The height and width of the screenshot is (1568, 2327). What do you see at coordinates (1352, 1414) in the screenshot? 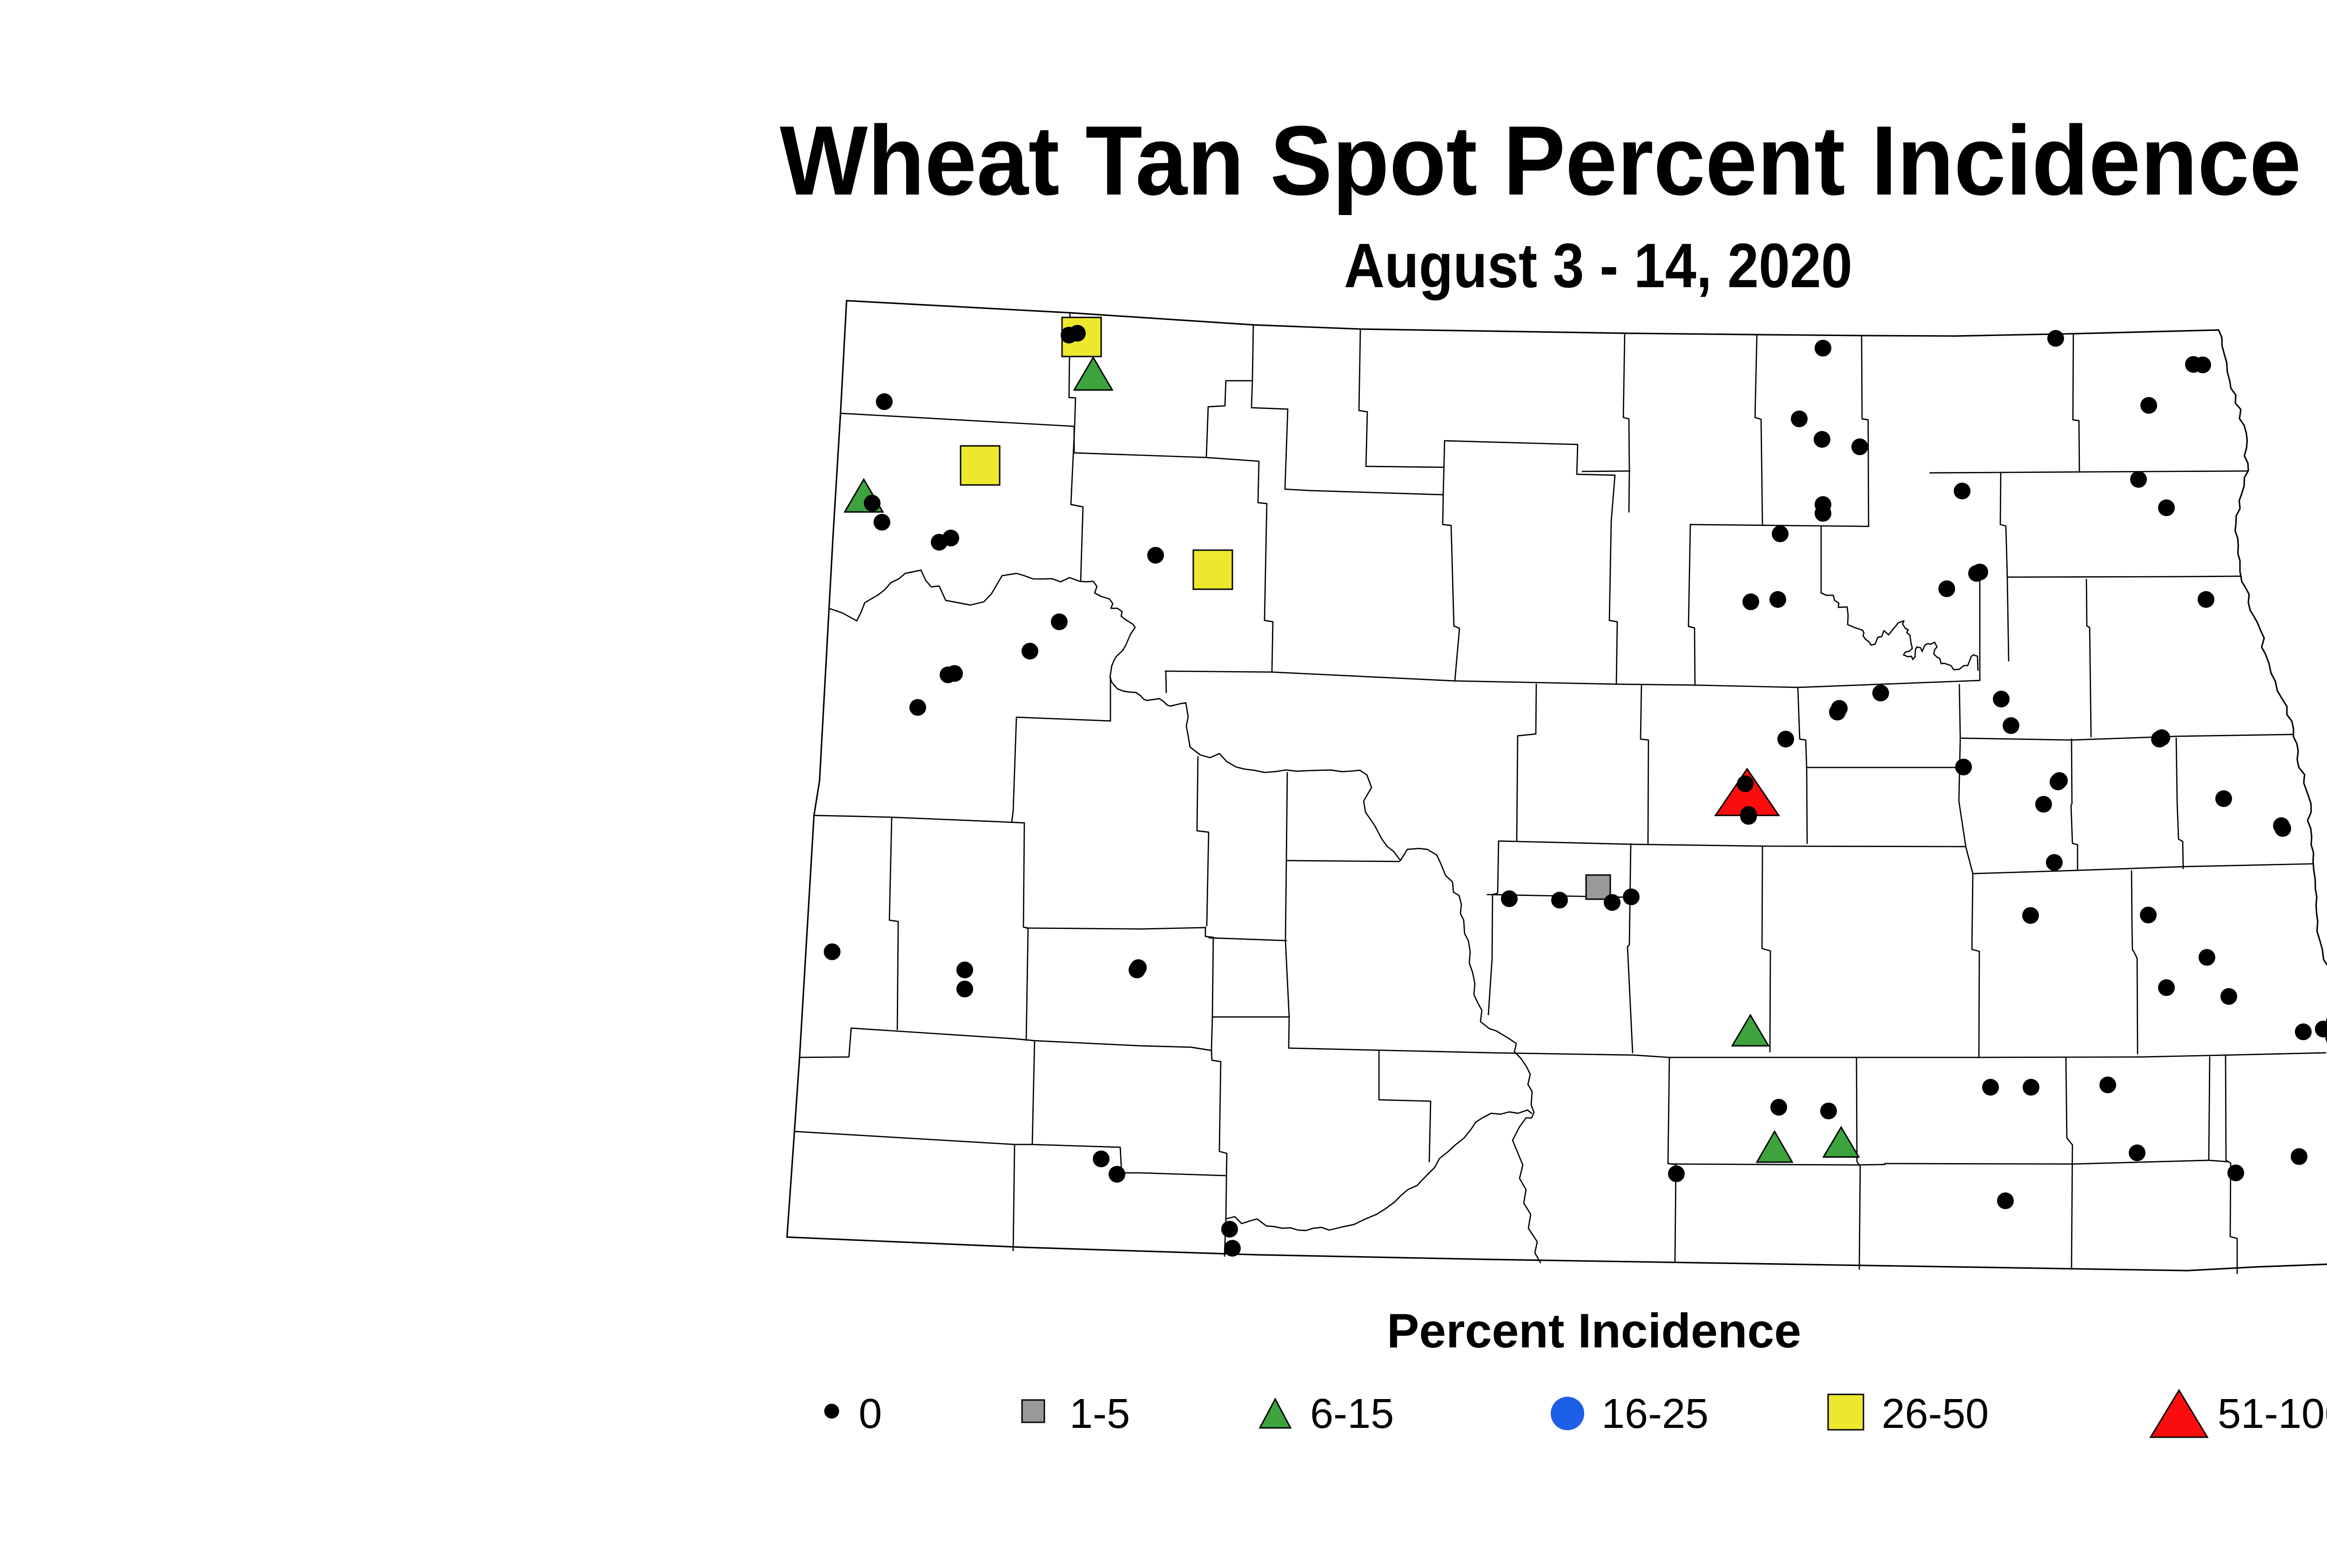
I see `svg-text: 6-15` at bounding box center [1352, 1414].